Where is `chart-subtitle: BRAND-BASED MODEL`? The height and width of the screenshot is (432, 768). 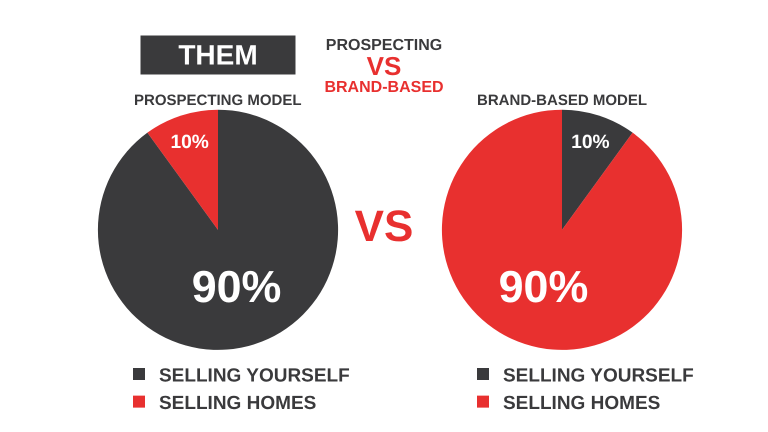 chart-subtitle: BRAND-BASED MODEL is located at coordinates (562, 100).